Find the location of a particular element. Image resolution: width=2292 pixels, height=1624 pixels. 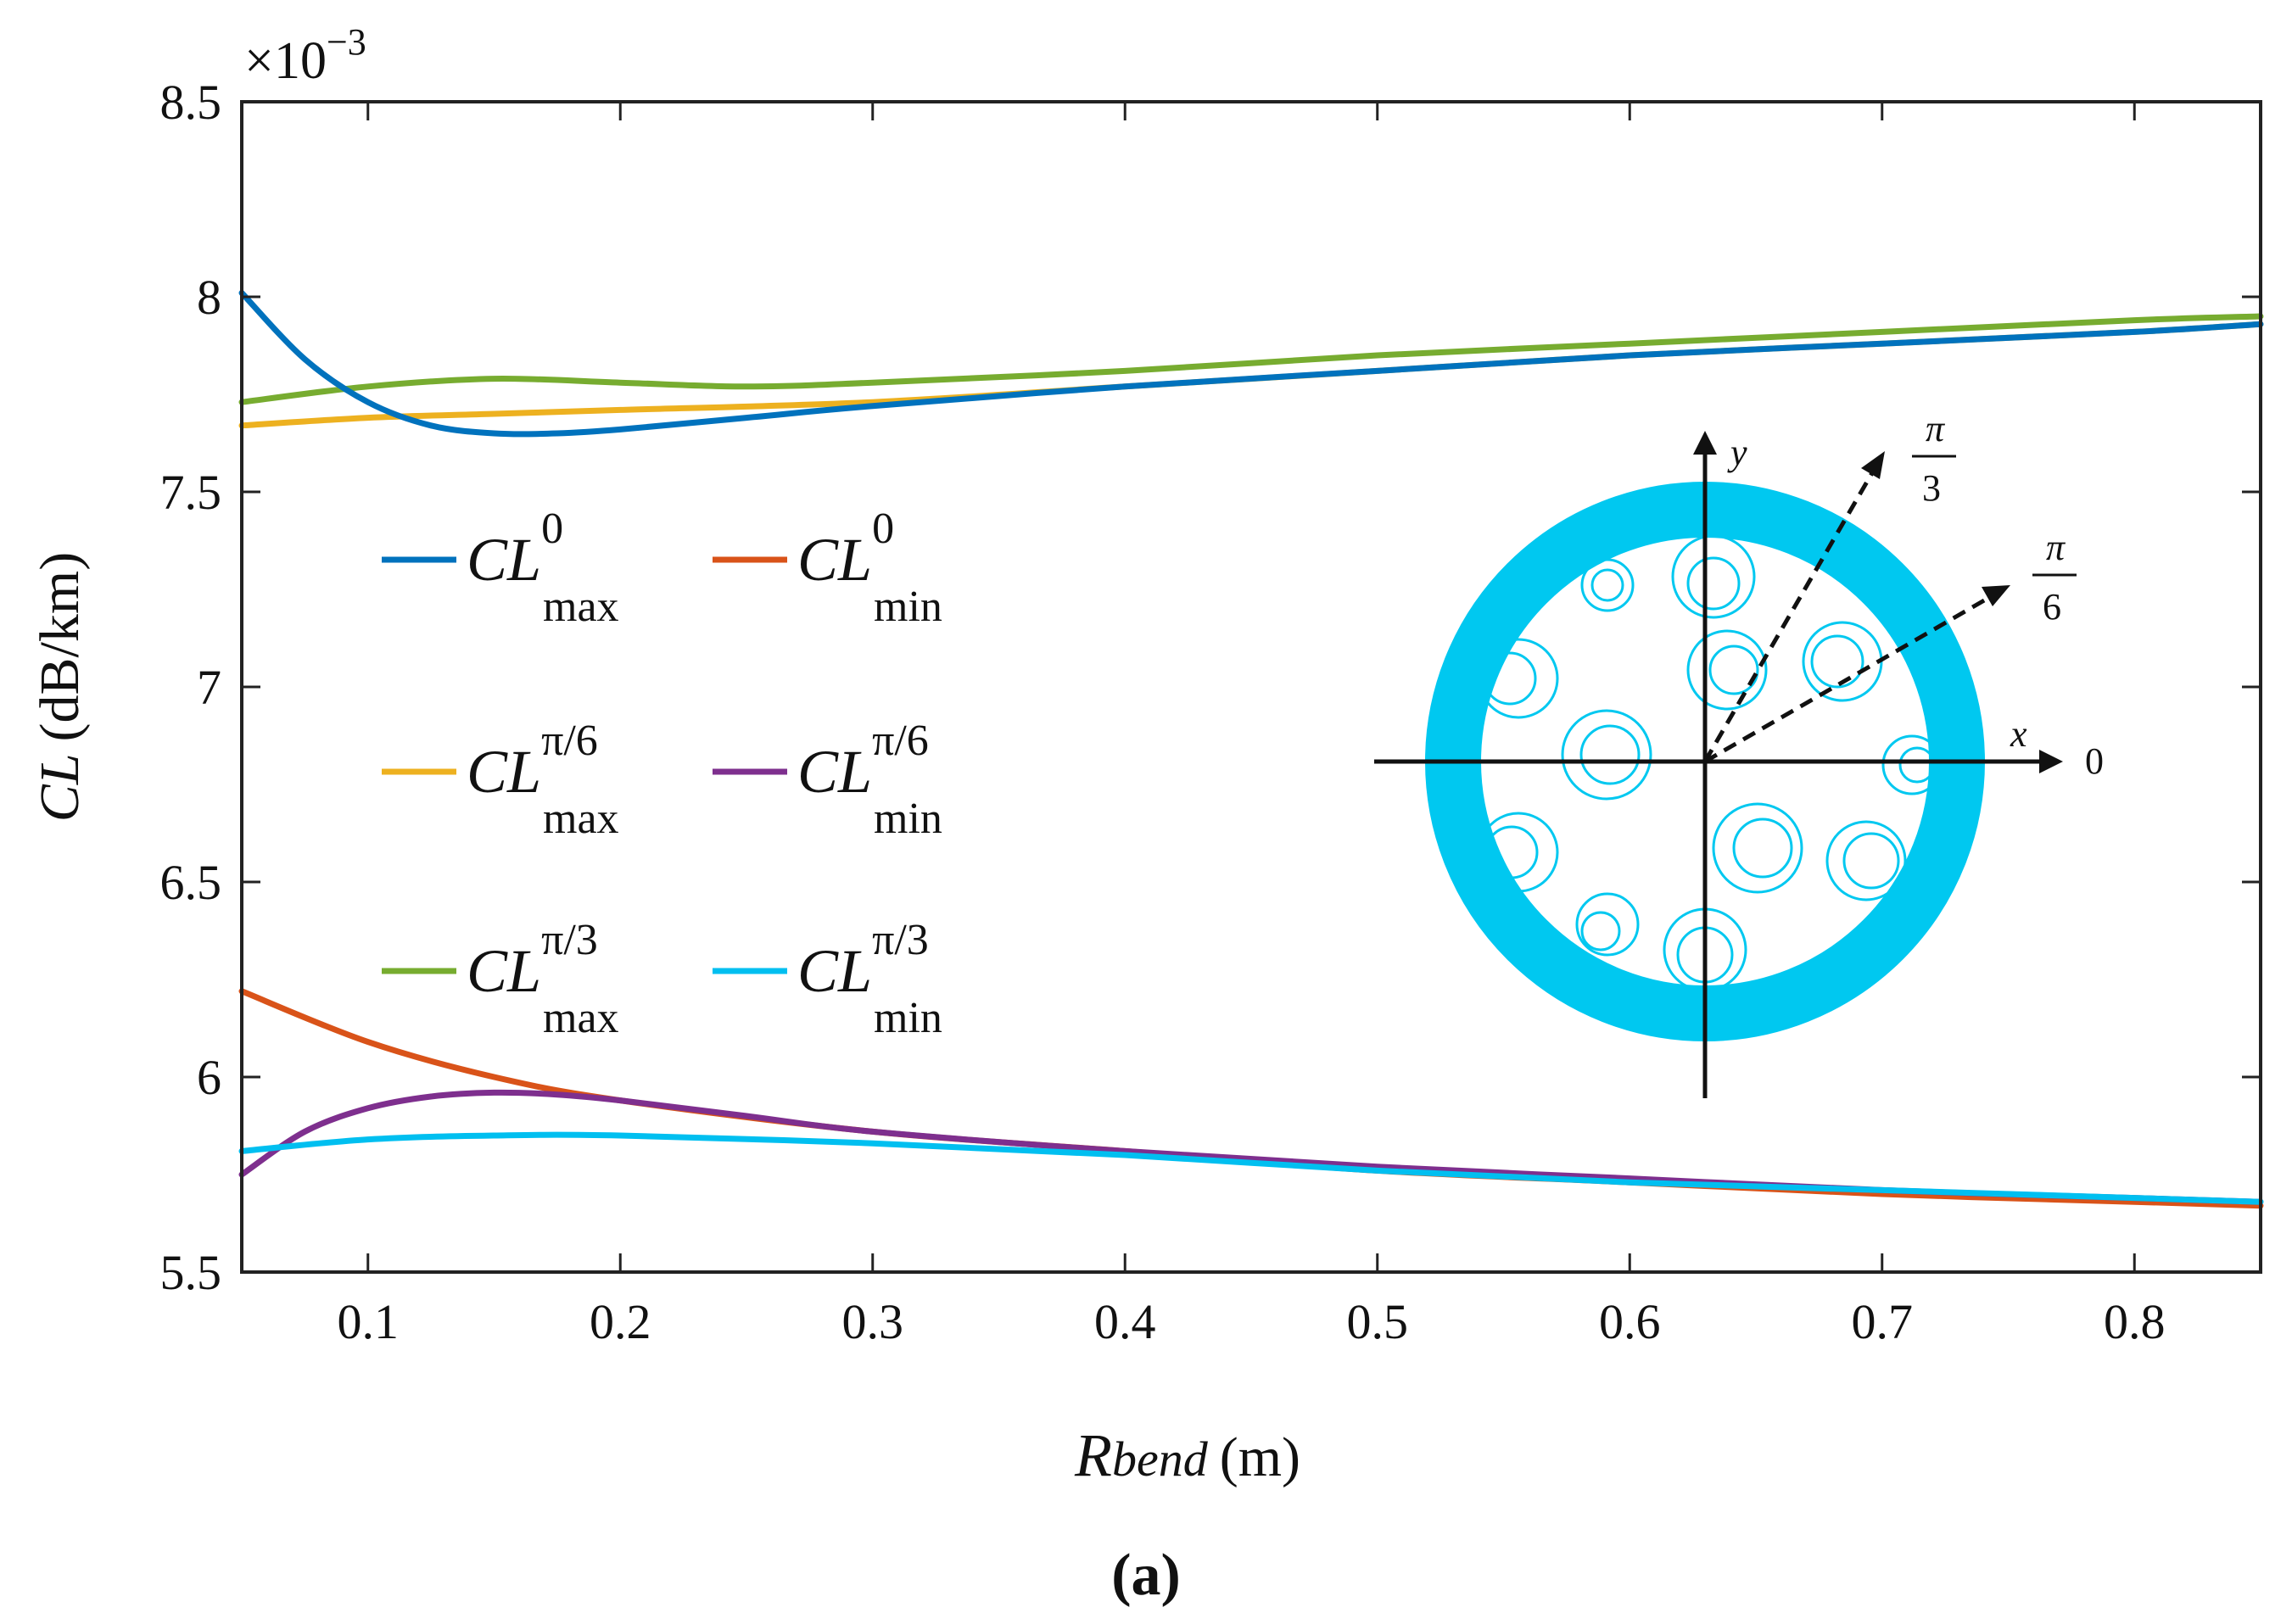

x-tick-label: 0.4 is located at coordinates (1125, 1321).